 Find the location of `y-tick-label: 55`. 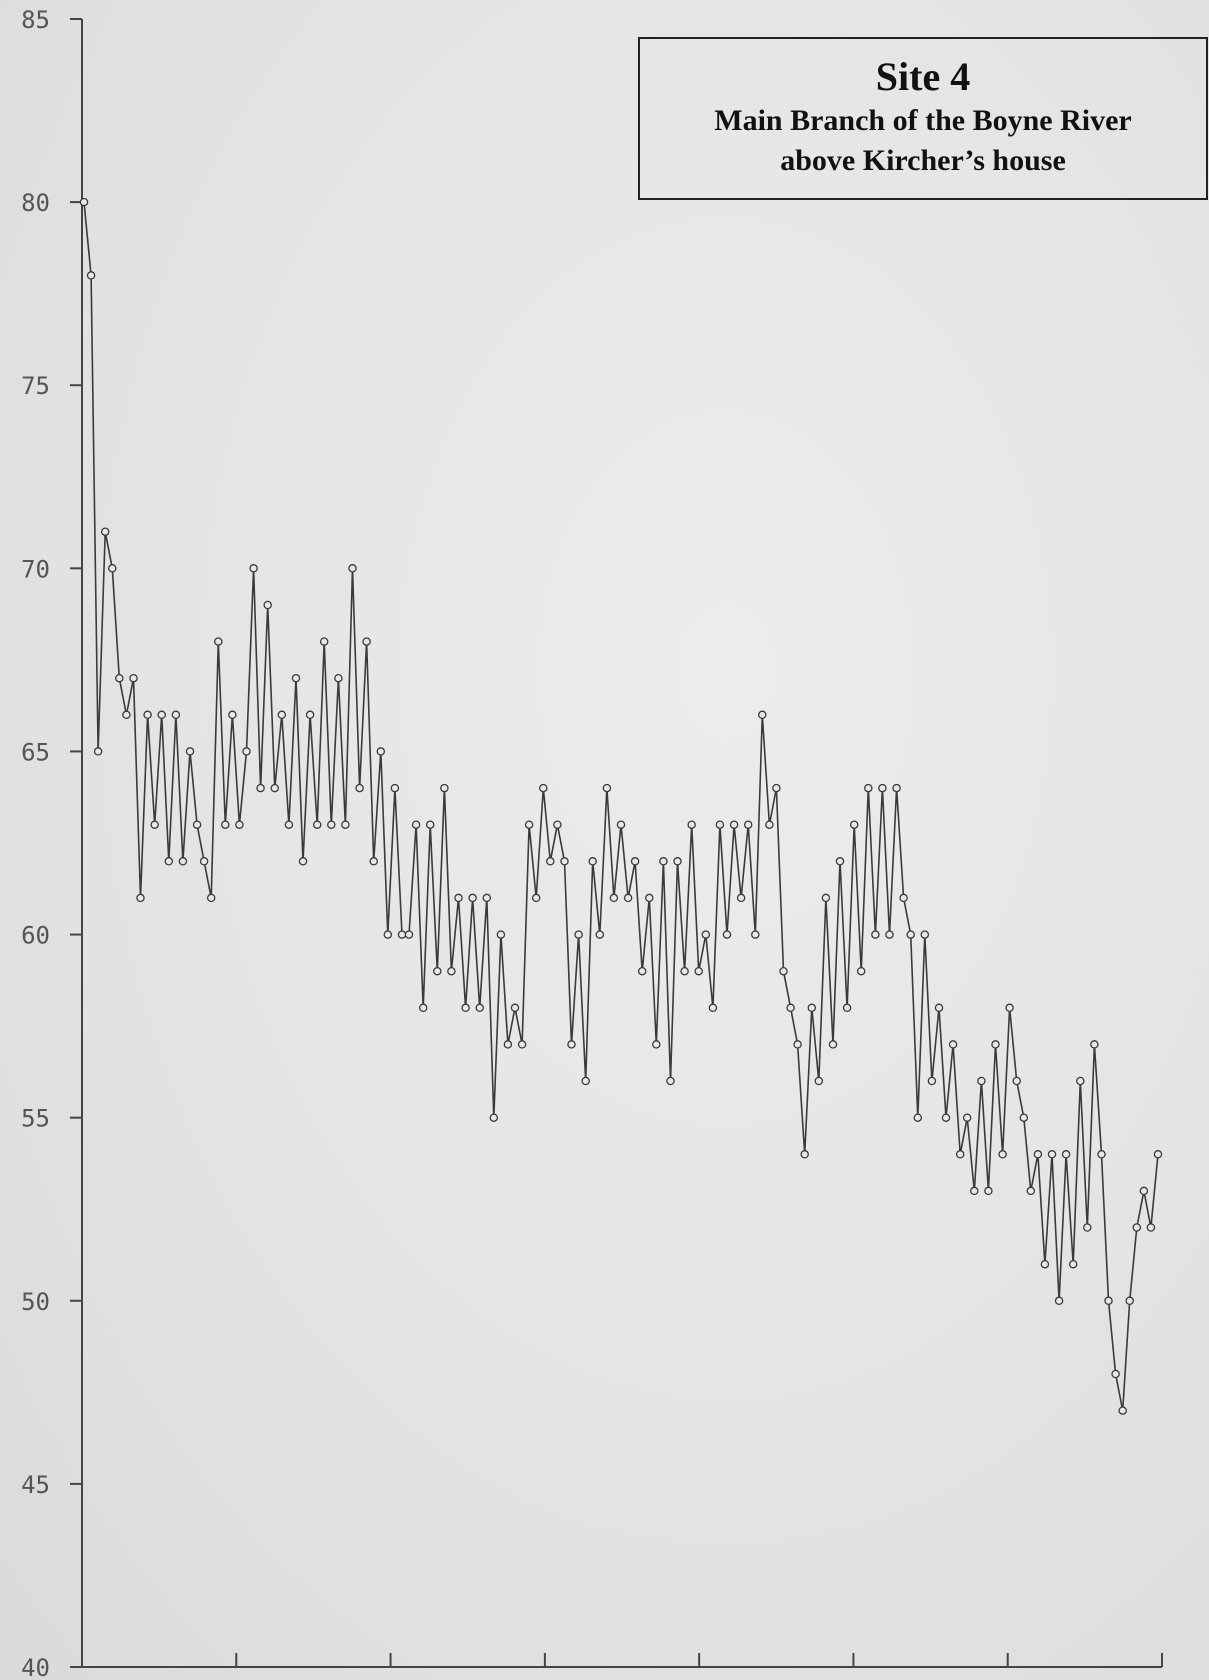

y-tick-label: 55 is located at coordinates (35, 1119).